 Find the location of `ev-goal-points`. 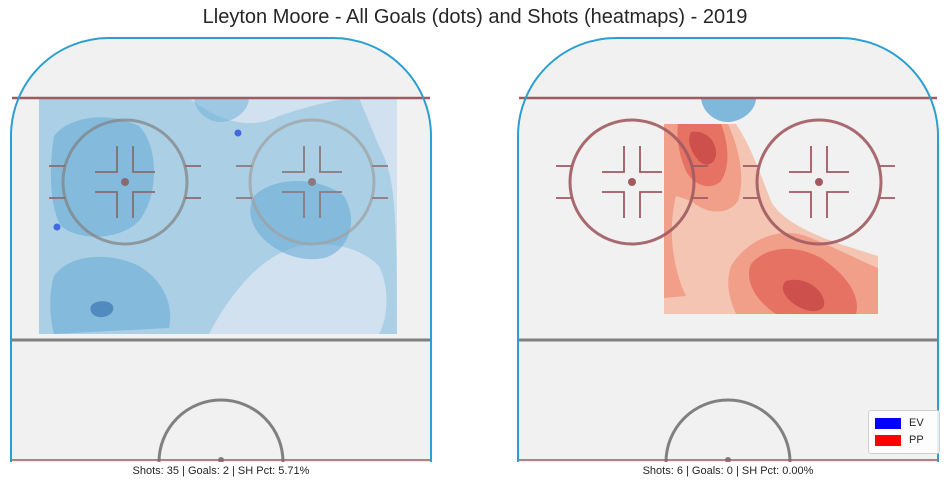

ev-goal-points is located at coordinates (147, 180).